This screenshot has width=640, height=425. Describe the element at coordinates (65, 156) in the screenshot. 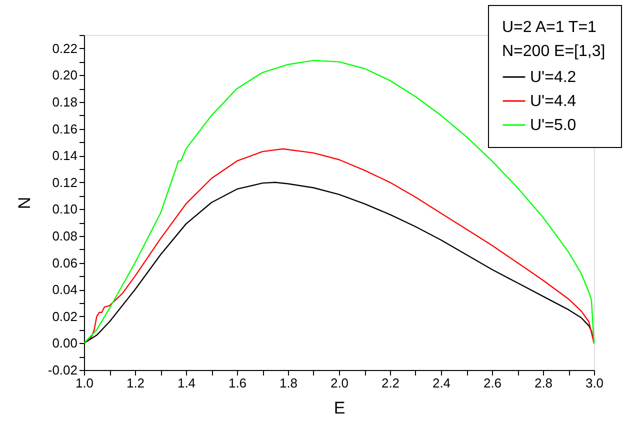

I see `y-tick-label: 0.14` at that location.